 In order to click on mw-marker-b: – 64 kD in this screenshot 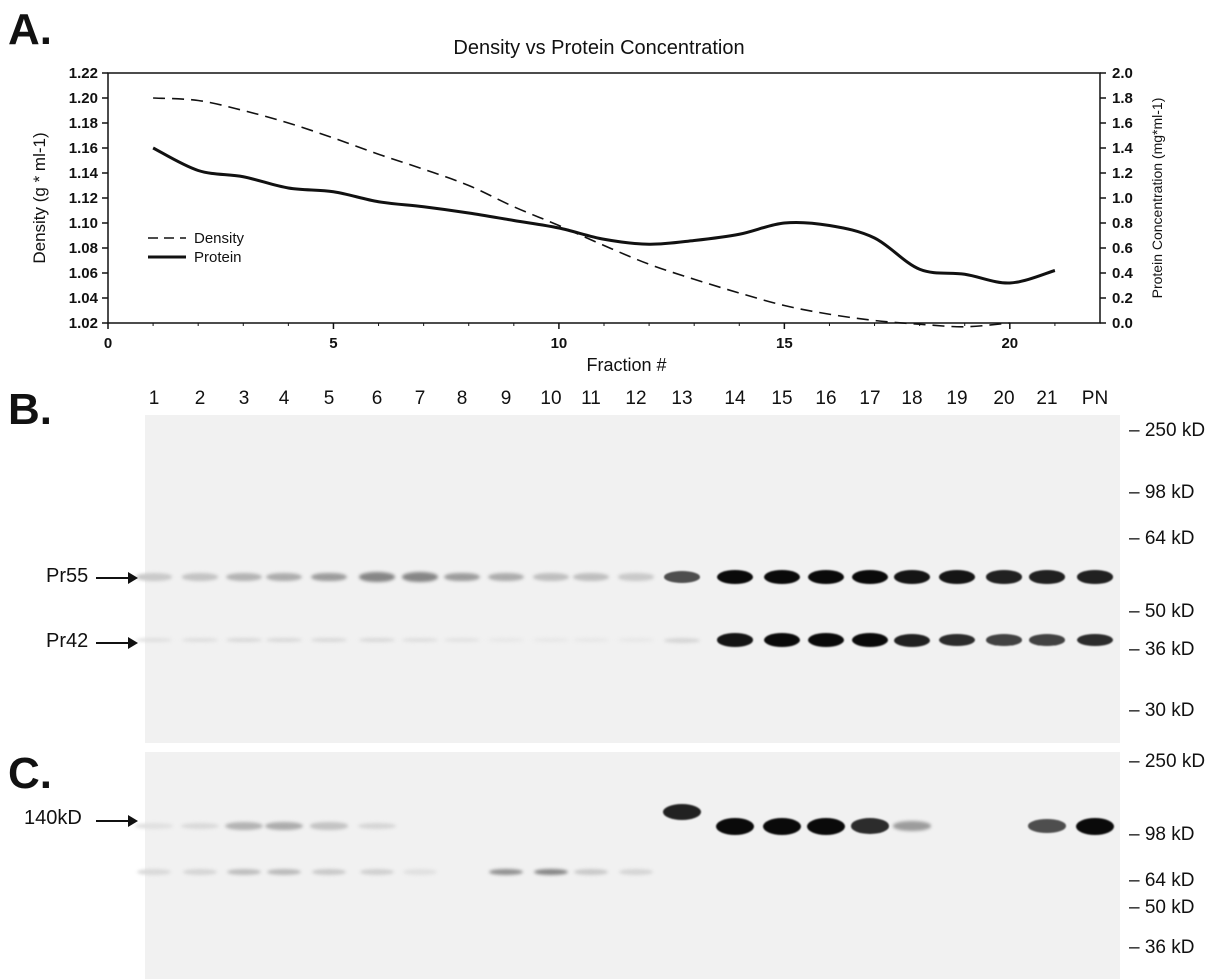, I will do `click(1162, 538)`.